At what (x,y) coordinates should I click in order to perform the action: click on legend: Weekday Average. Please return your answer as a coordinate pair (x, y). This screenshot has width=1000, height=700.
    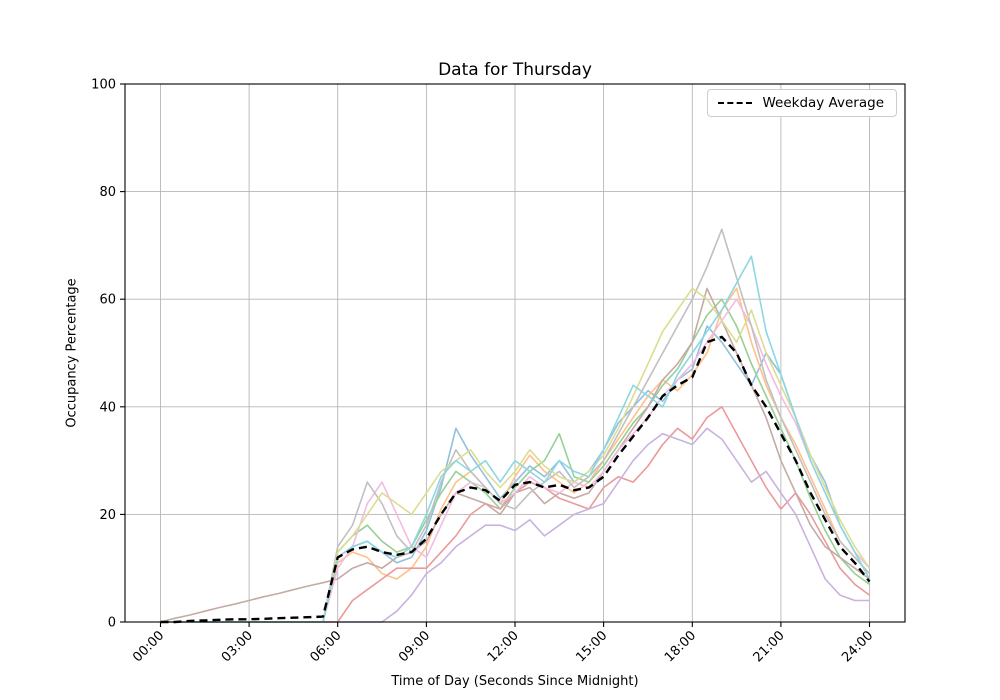
    Looking at the image, I should click on (802, 103).